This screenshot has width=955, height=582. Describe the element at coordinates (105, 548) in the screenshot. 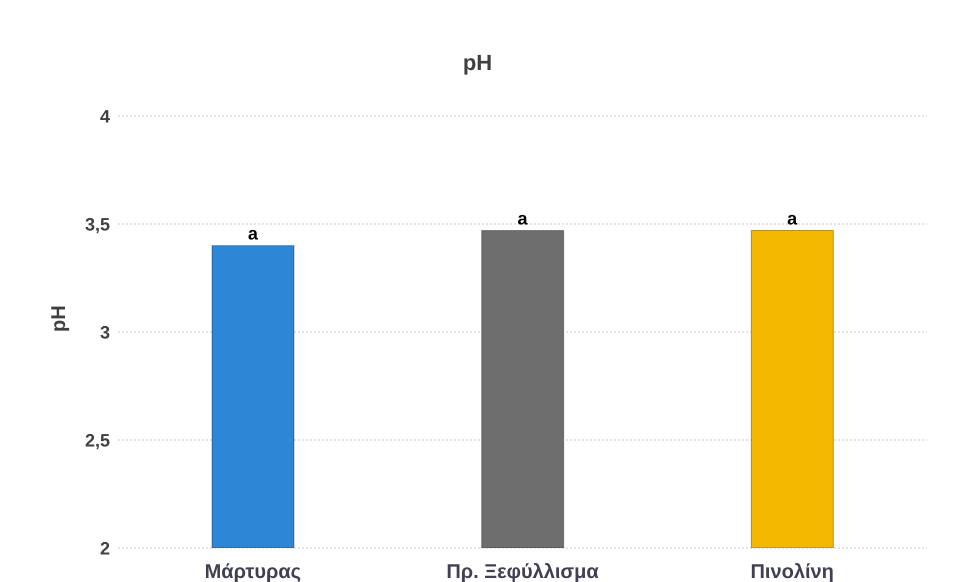

I see `y-tick-label: 2` at that location.